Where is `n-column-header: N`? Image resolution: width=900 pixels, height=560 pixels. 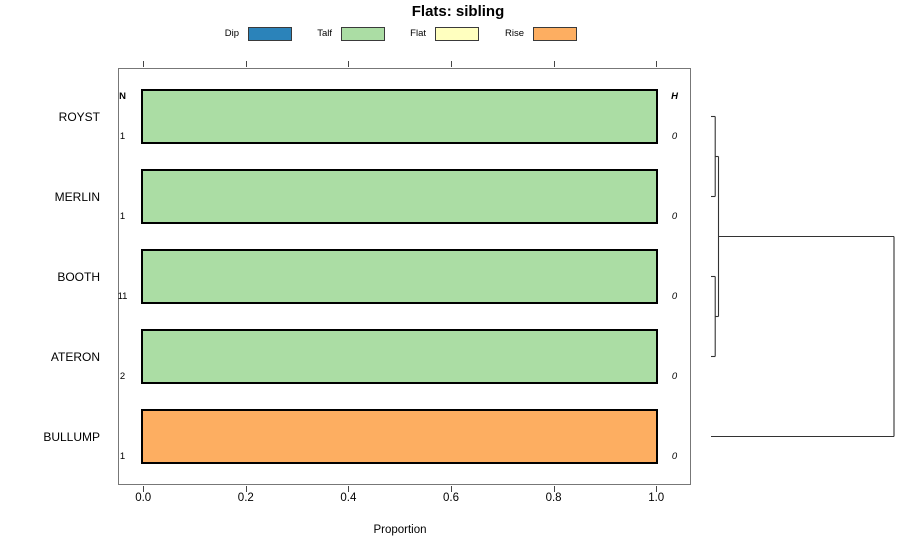
n-column-header: N is located at coordinates (122, 96).